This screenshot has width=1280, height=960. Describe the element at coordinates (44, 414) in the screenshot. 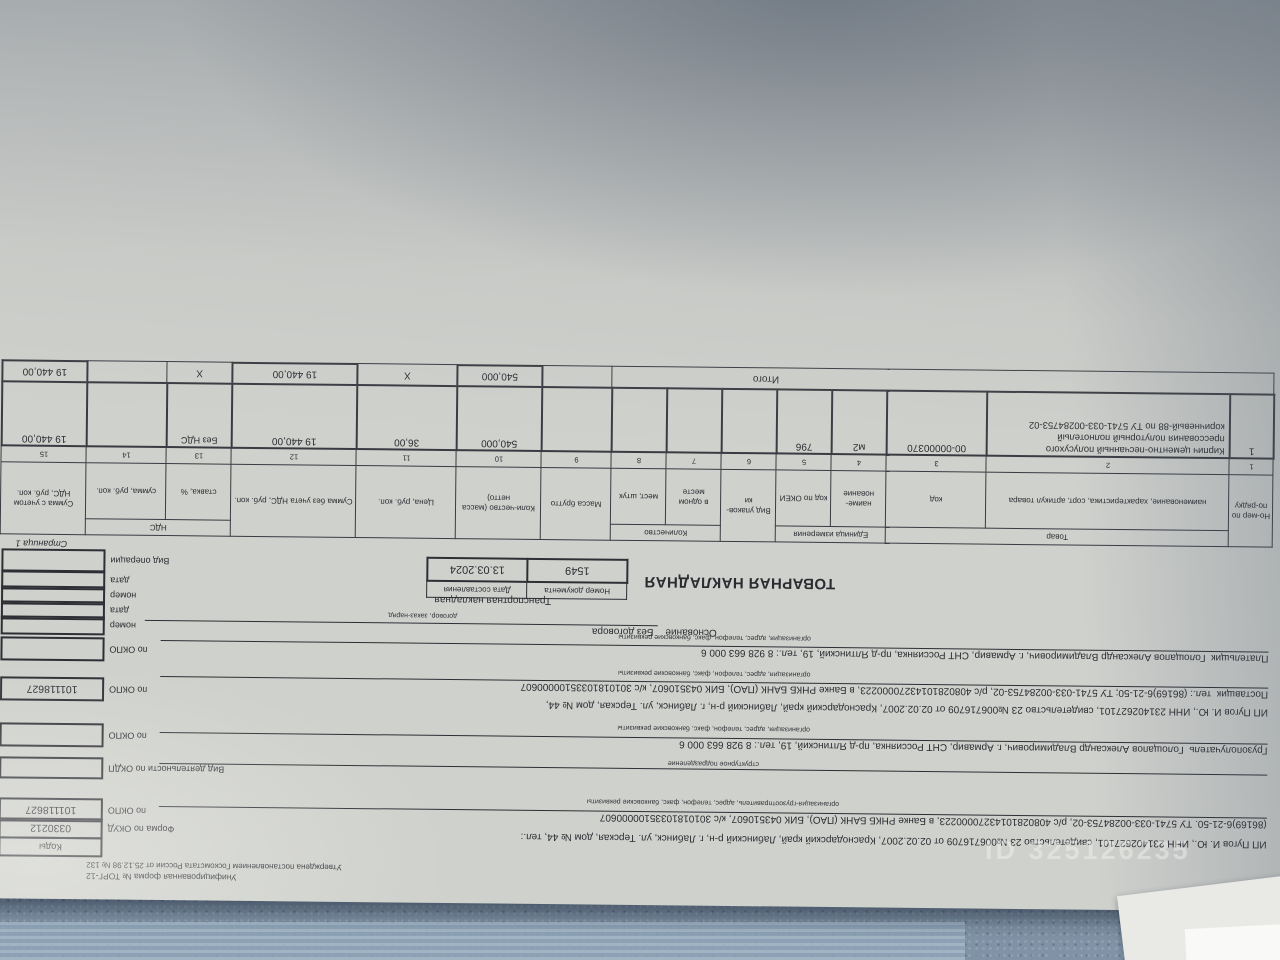

I see `cell-sum-with-vat: 19 440,00` at that location.